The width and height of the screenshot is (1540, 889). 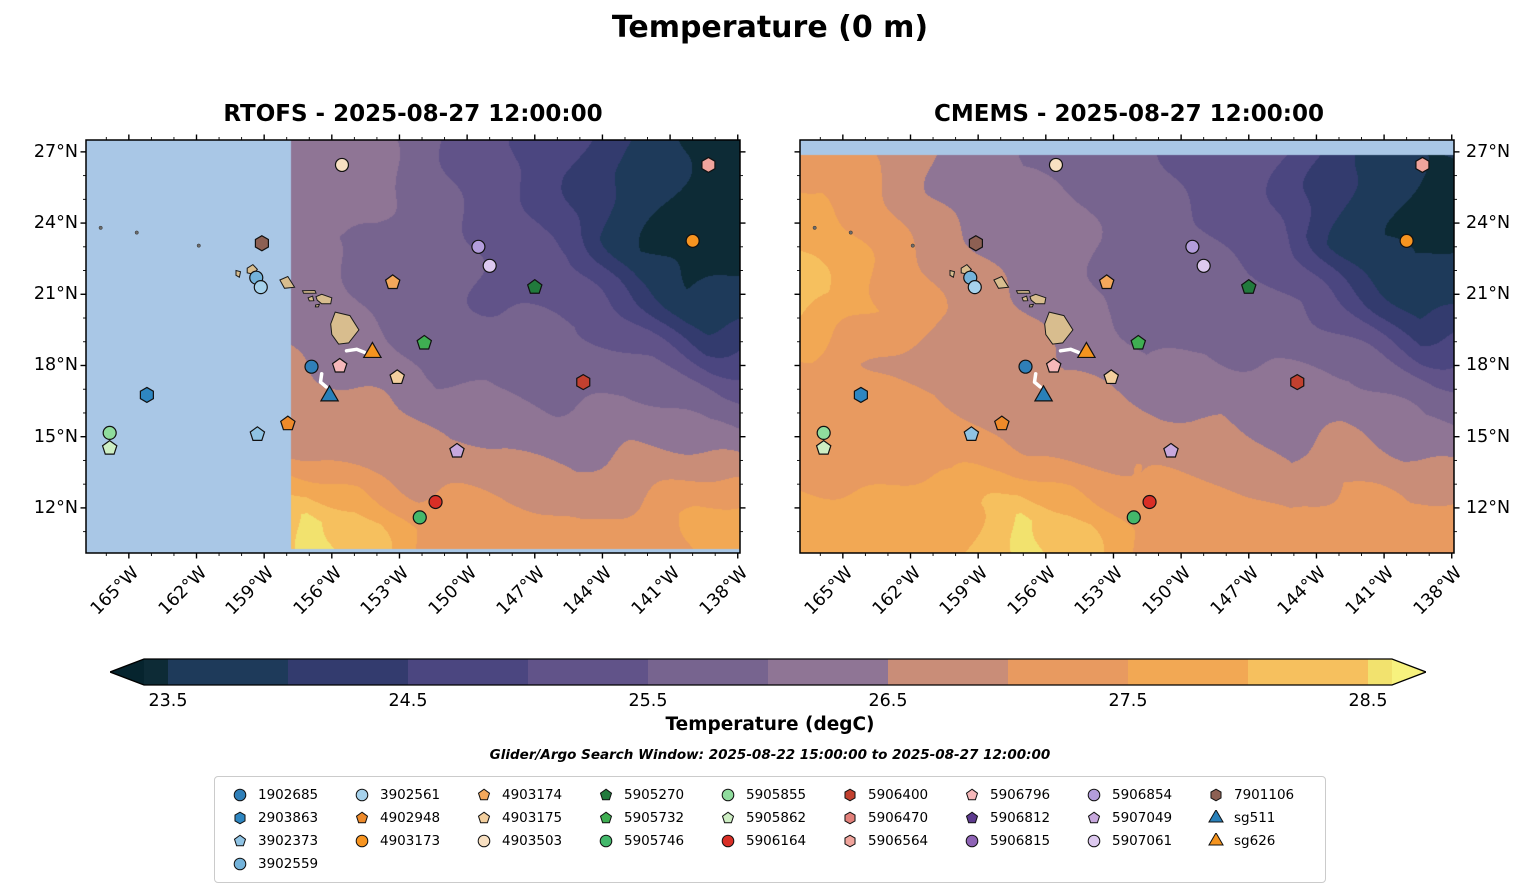 What do you see at coordinates (1020, 818) in the screenshot?
I see `legend-label: 5906812` at bounding box center [1020, 818].